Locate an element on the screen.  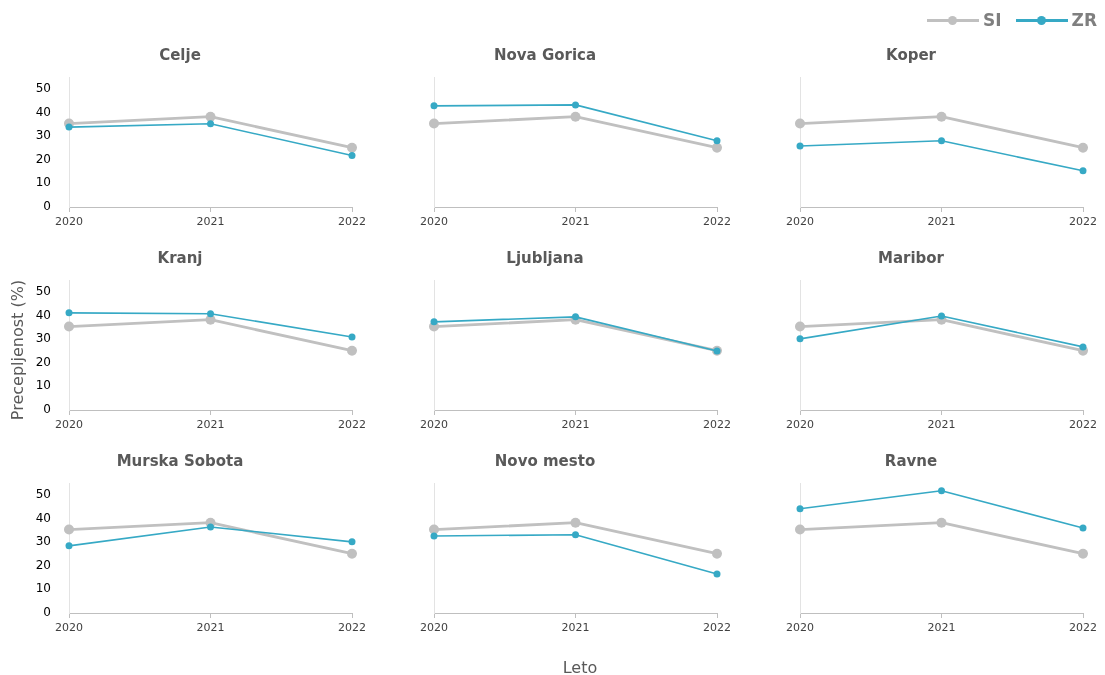
y-axis-title: Precepljenost (%) is located at coordinates (17, 350).